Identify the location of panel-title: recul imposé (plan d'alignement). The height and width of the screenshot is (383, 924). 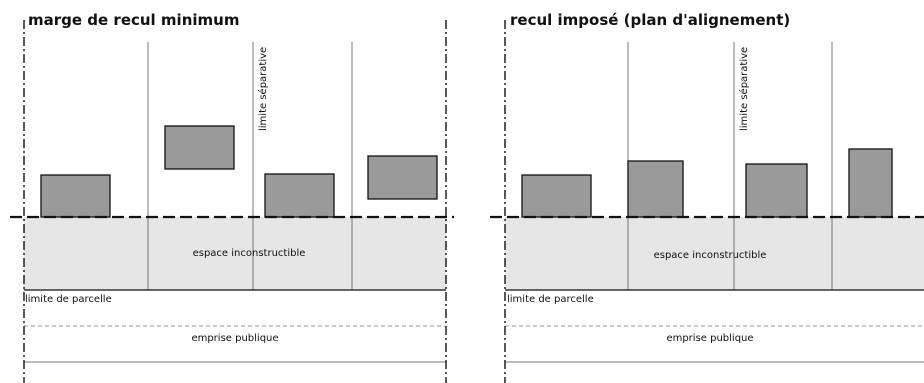
(650, 20).